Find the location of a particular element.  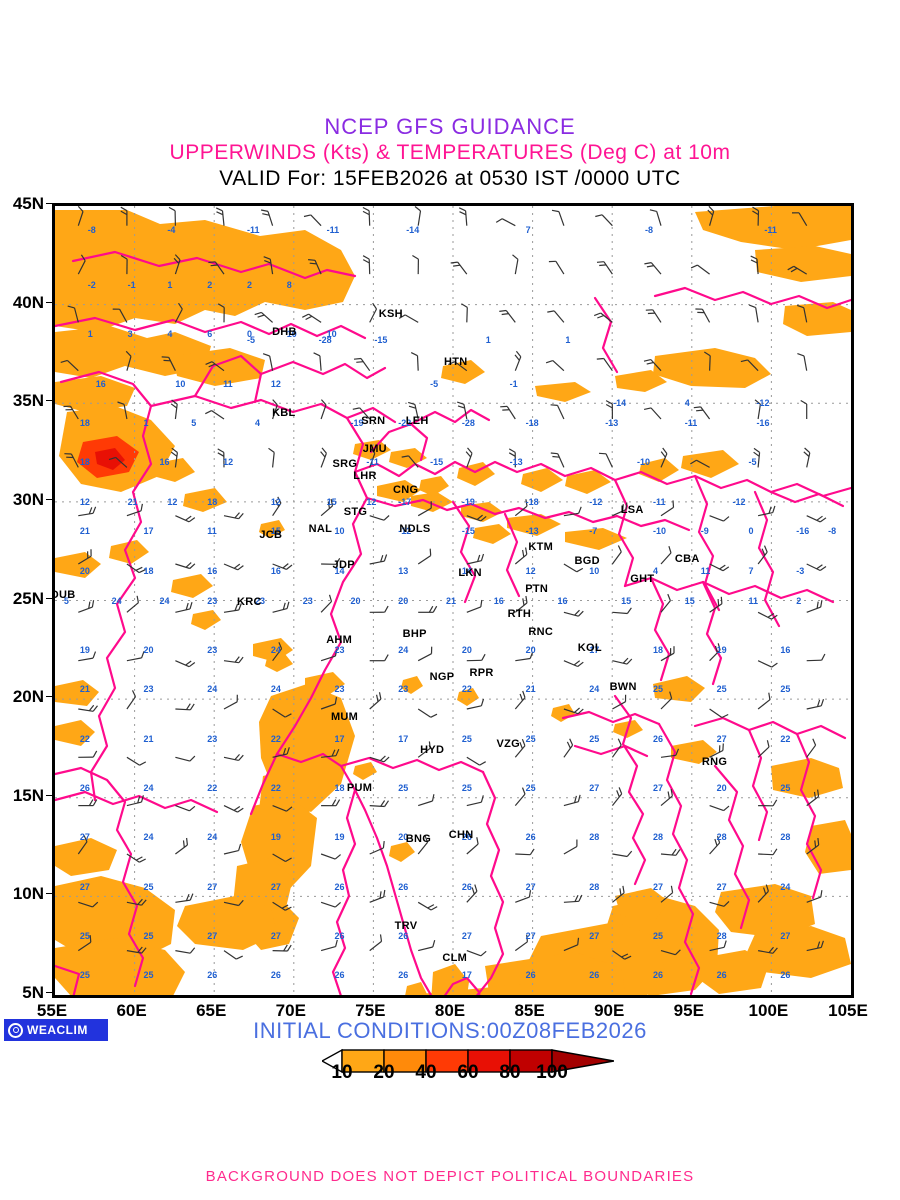

temperature-value: -14 is located at coordinates (413, 229).